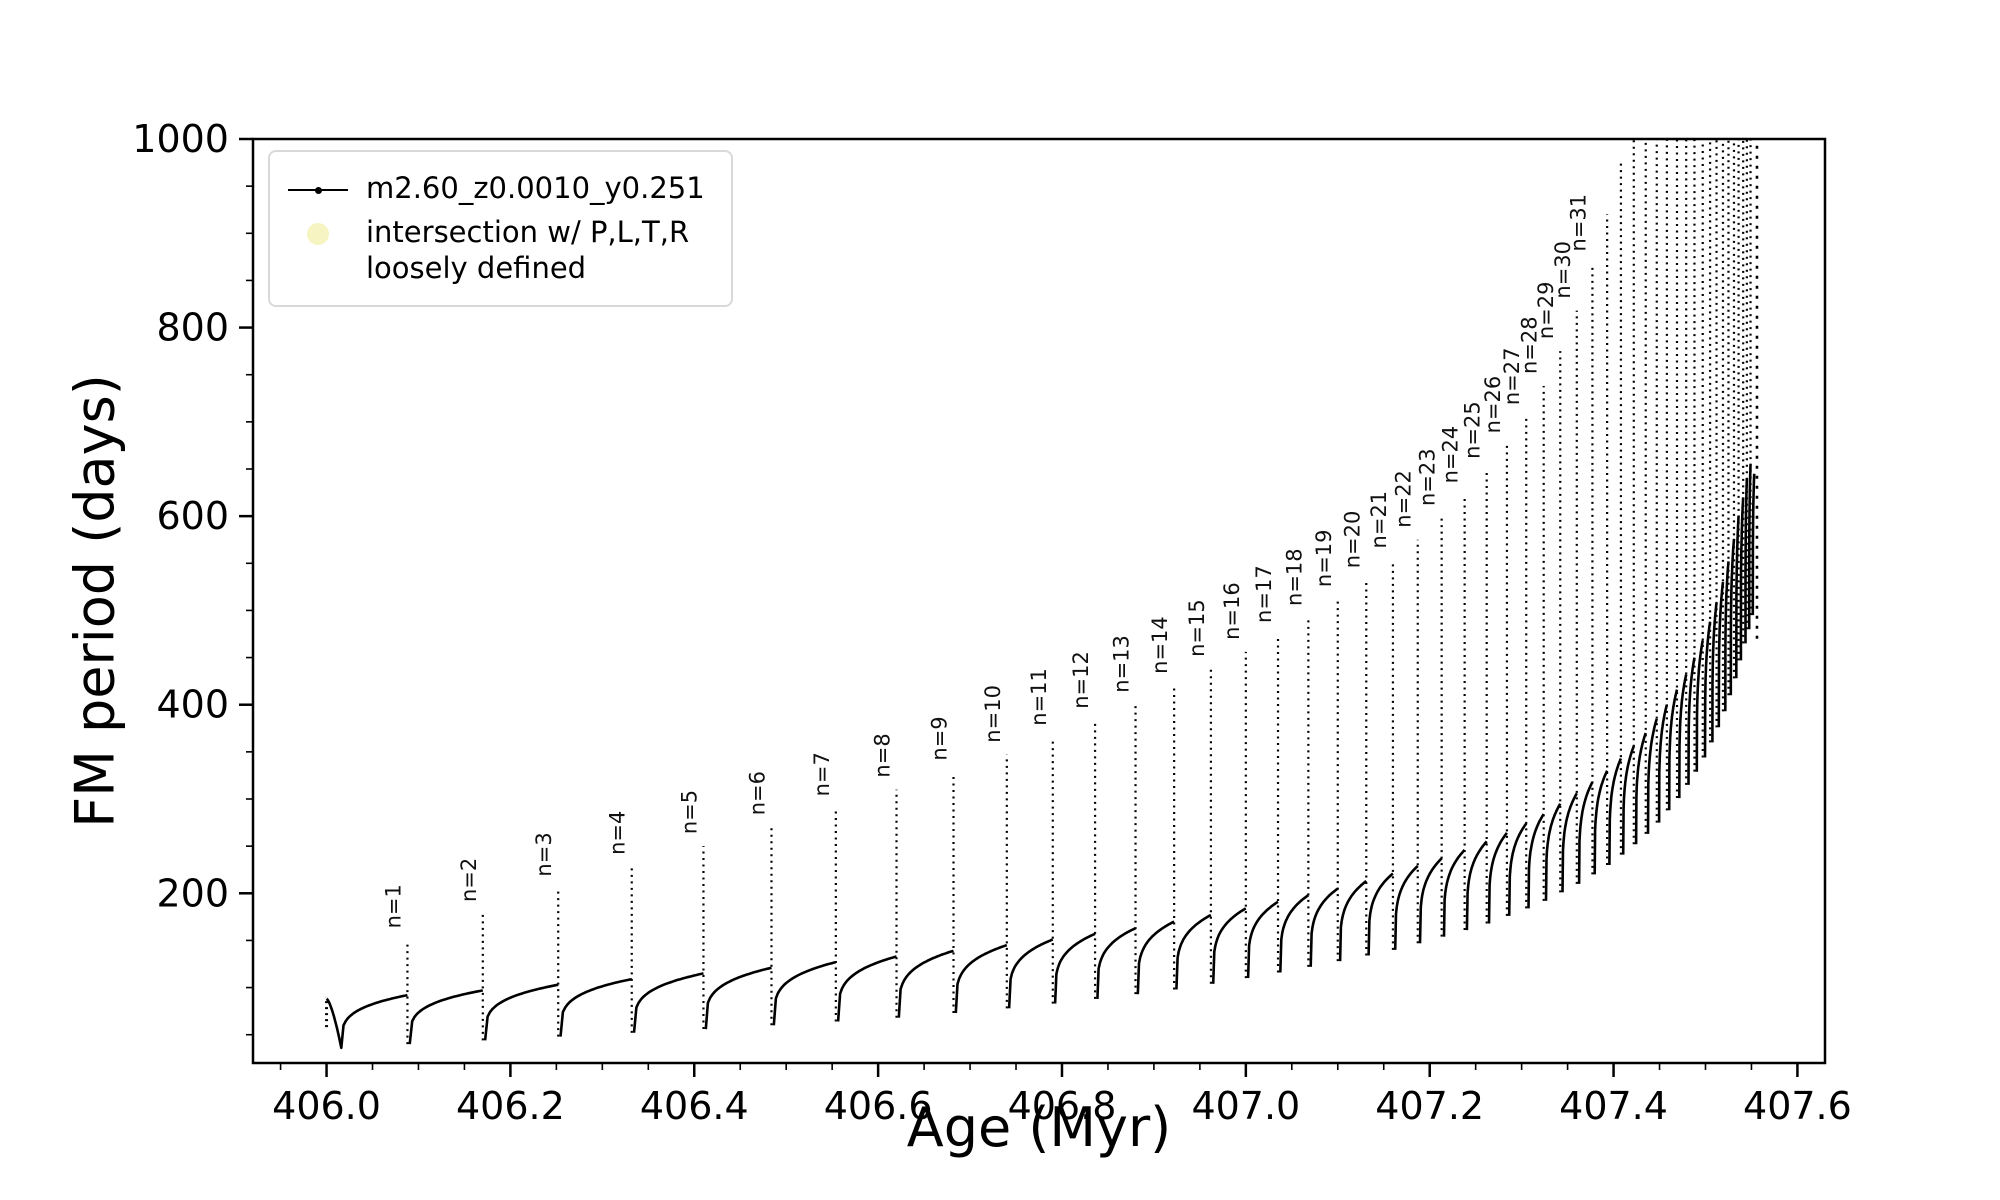 The width and height of the screenshot is (2000, 1200). What do you see at coordinates (993, 714) in the screenshot?
I see `spike-n-label: n=10` at bounding box center [993, 714].